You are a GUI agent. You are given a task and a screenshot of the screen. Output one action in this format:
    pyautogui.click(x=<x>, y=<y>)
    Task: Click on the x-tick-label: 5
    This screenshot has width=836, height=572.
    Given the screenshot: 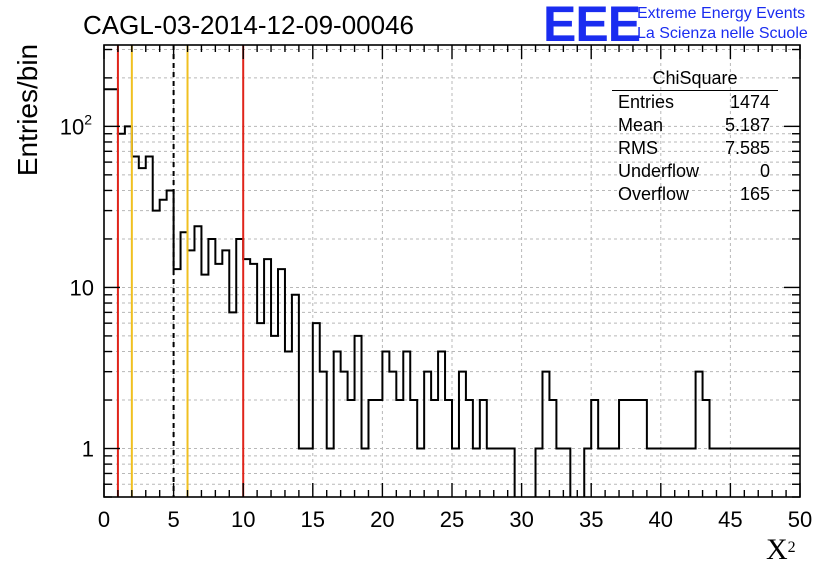 What is the action you would take?
    pyautogui.click(x=173, y=519)
    